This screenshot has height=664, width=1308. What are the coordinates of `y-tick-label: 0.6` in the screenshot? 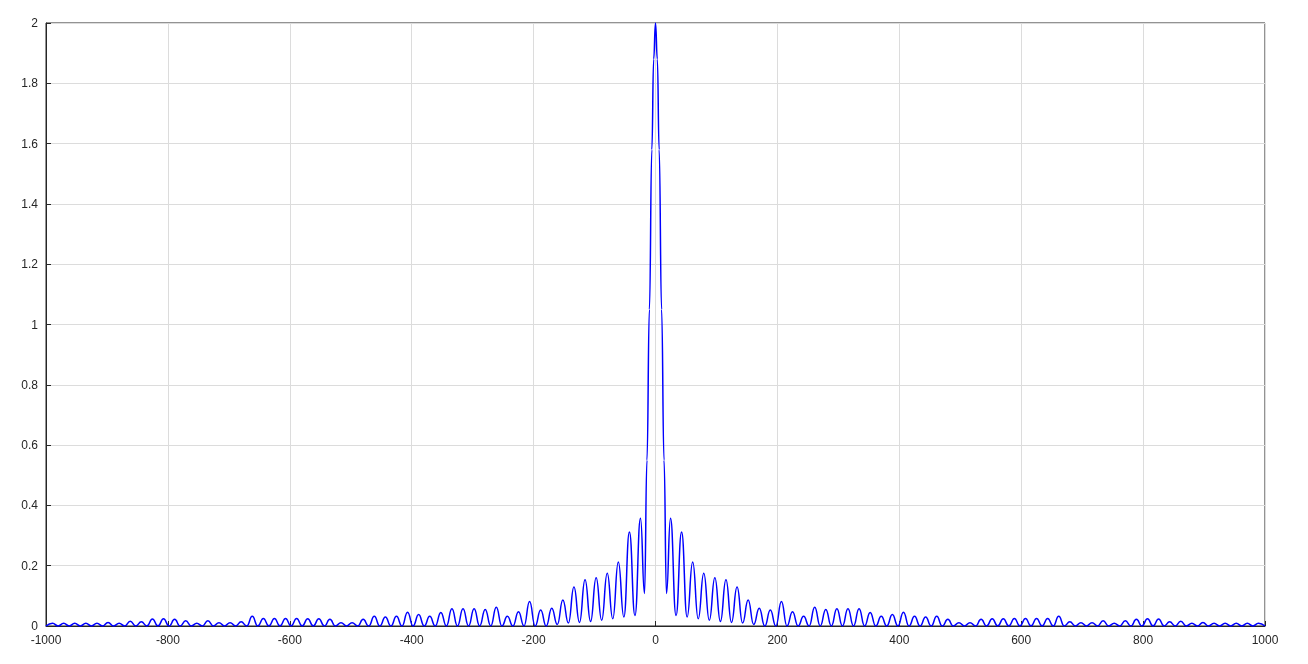 It's located at (30, 445).